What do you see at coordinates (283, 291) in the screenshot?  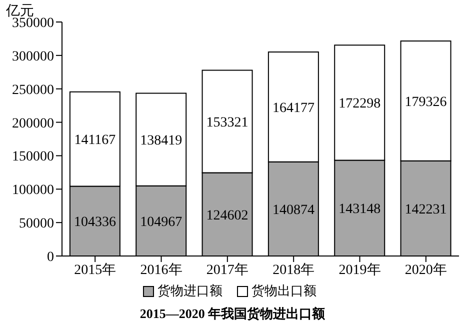 I see `legend-label: 货物出口额` at bounding box center [283, 291].